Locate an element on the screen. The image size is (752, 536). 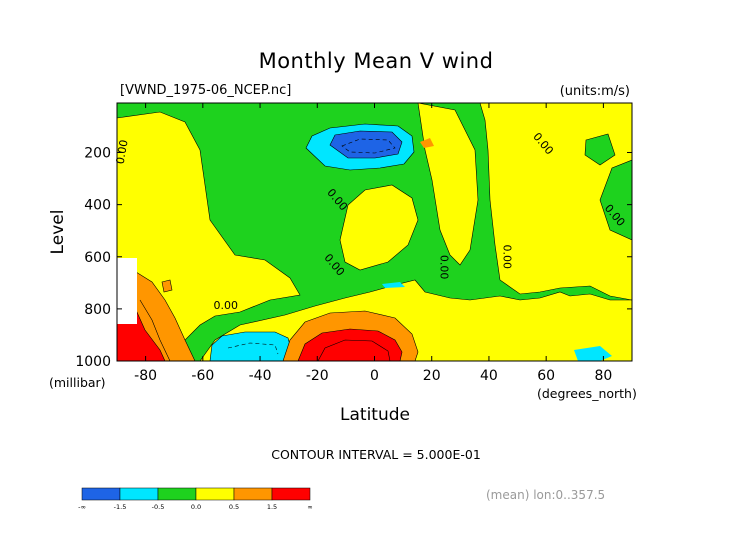
contour-orange-small is located at coordinates (167, 286).